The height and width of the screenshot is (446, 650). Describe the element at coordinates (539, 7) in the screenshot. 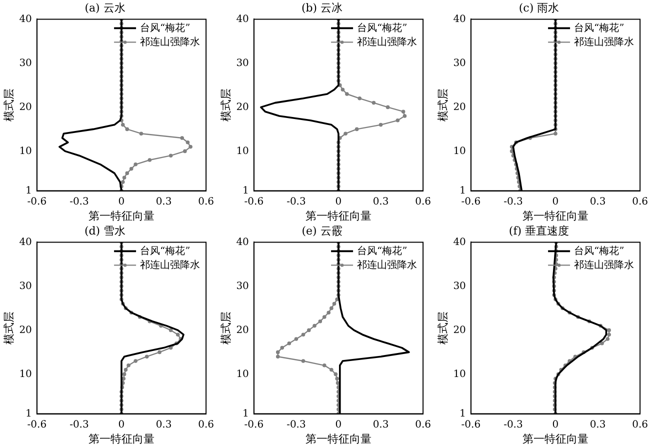

I see `chart-title: (c) 雨水` at that location.